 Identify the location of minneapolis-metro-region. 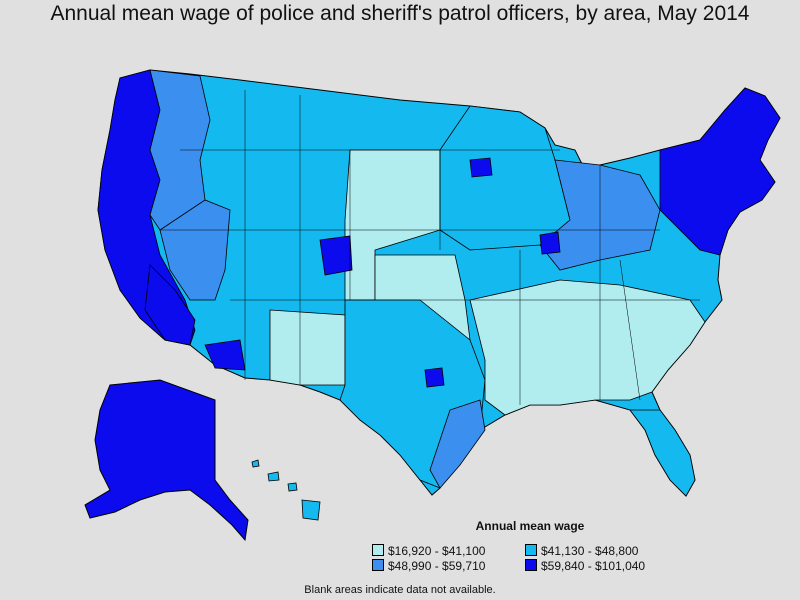
(481, 167).